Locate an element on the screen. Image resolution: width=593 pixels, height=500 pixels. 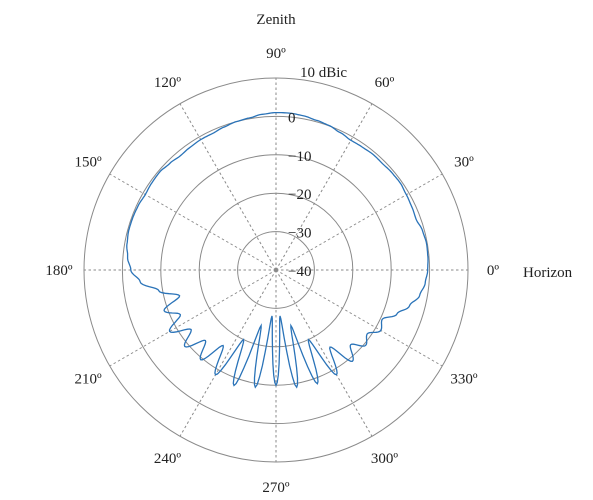
angle-label: 150º is located at coordinates (88, 163).